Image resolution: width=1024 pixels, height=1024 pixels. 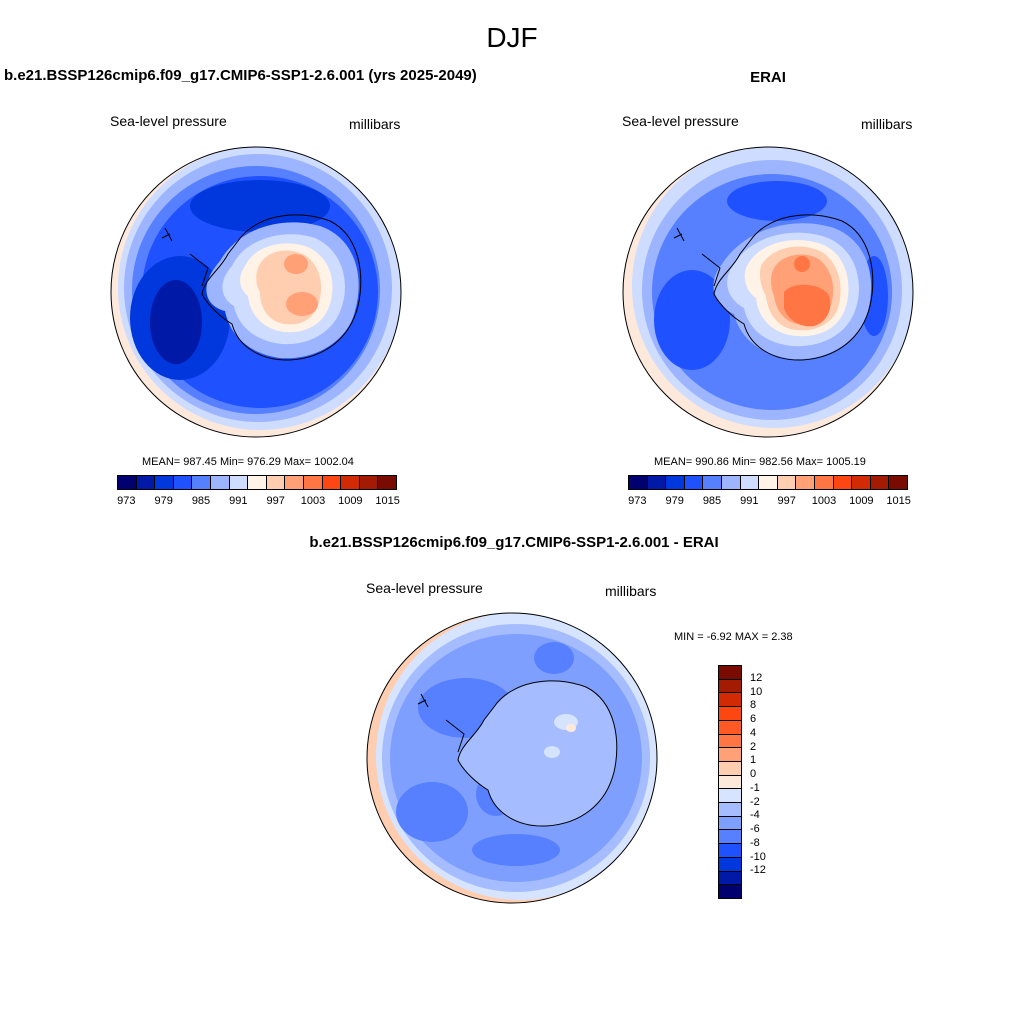 I want to click on panel-3-colorbar-tick-label: 4, so click(x=753, y=732).